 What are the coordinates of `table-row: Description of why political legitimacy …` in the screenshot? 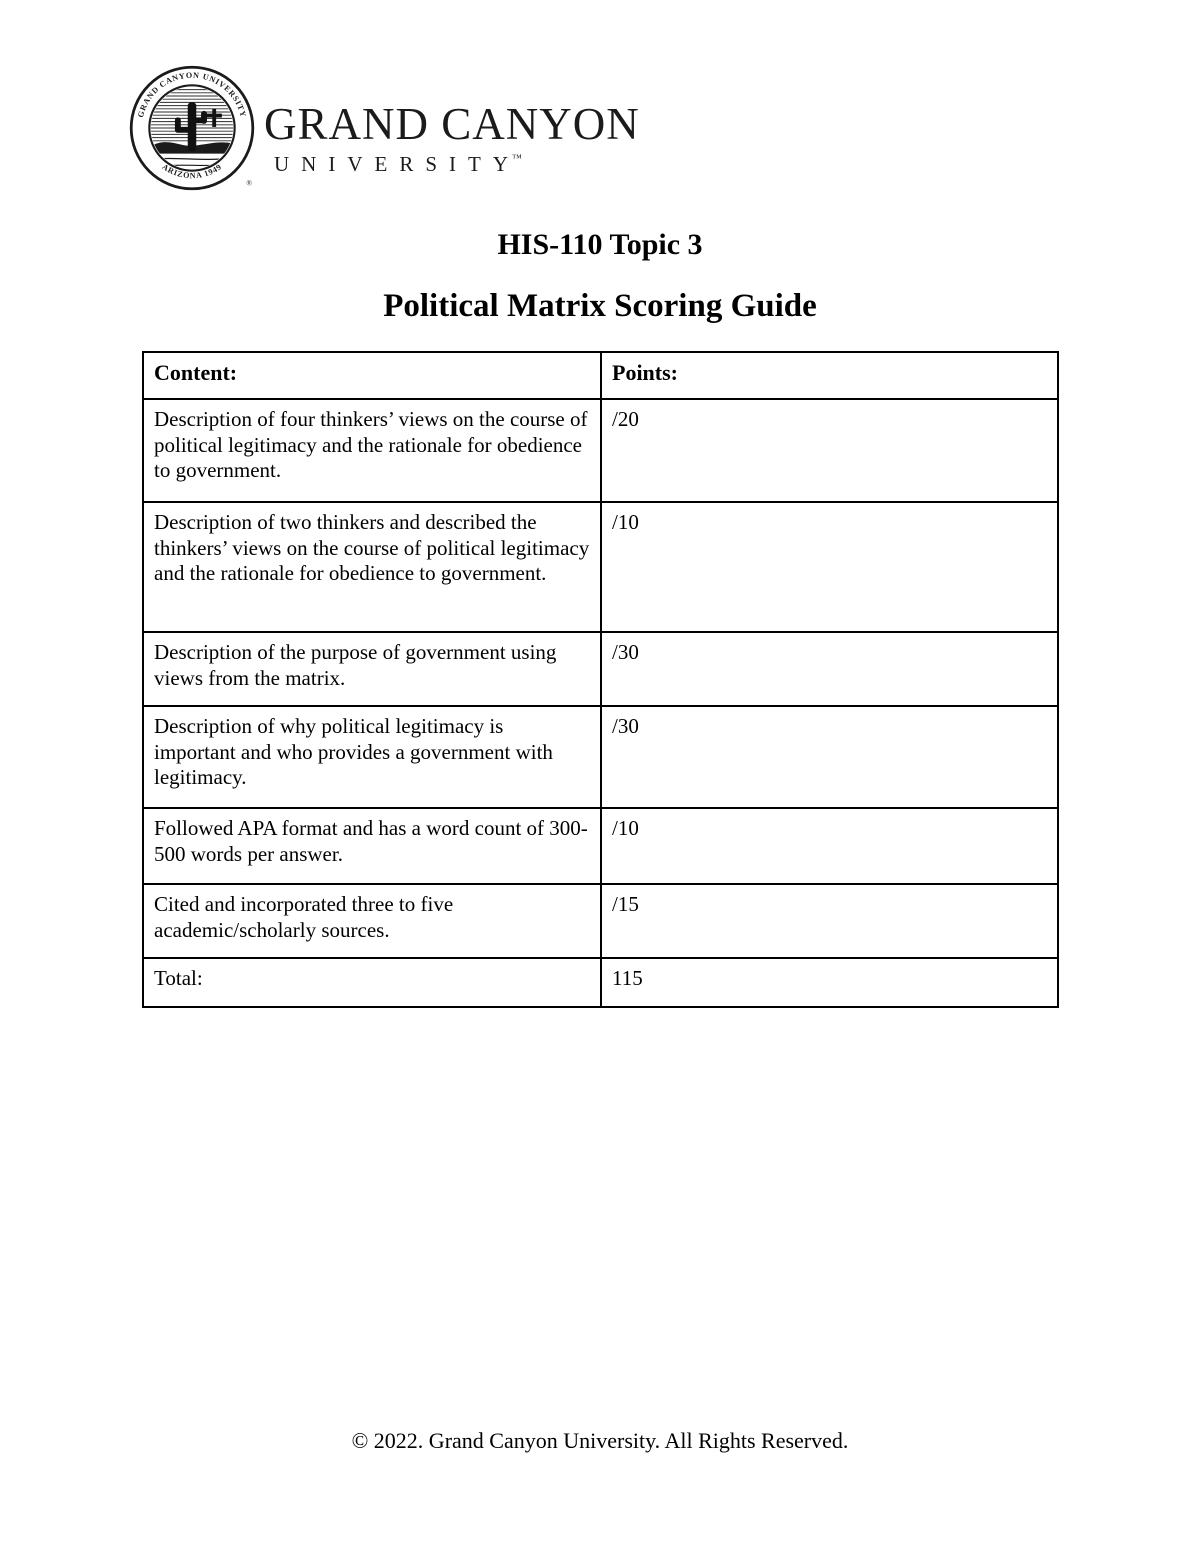 It's located at (600, 757).